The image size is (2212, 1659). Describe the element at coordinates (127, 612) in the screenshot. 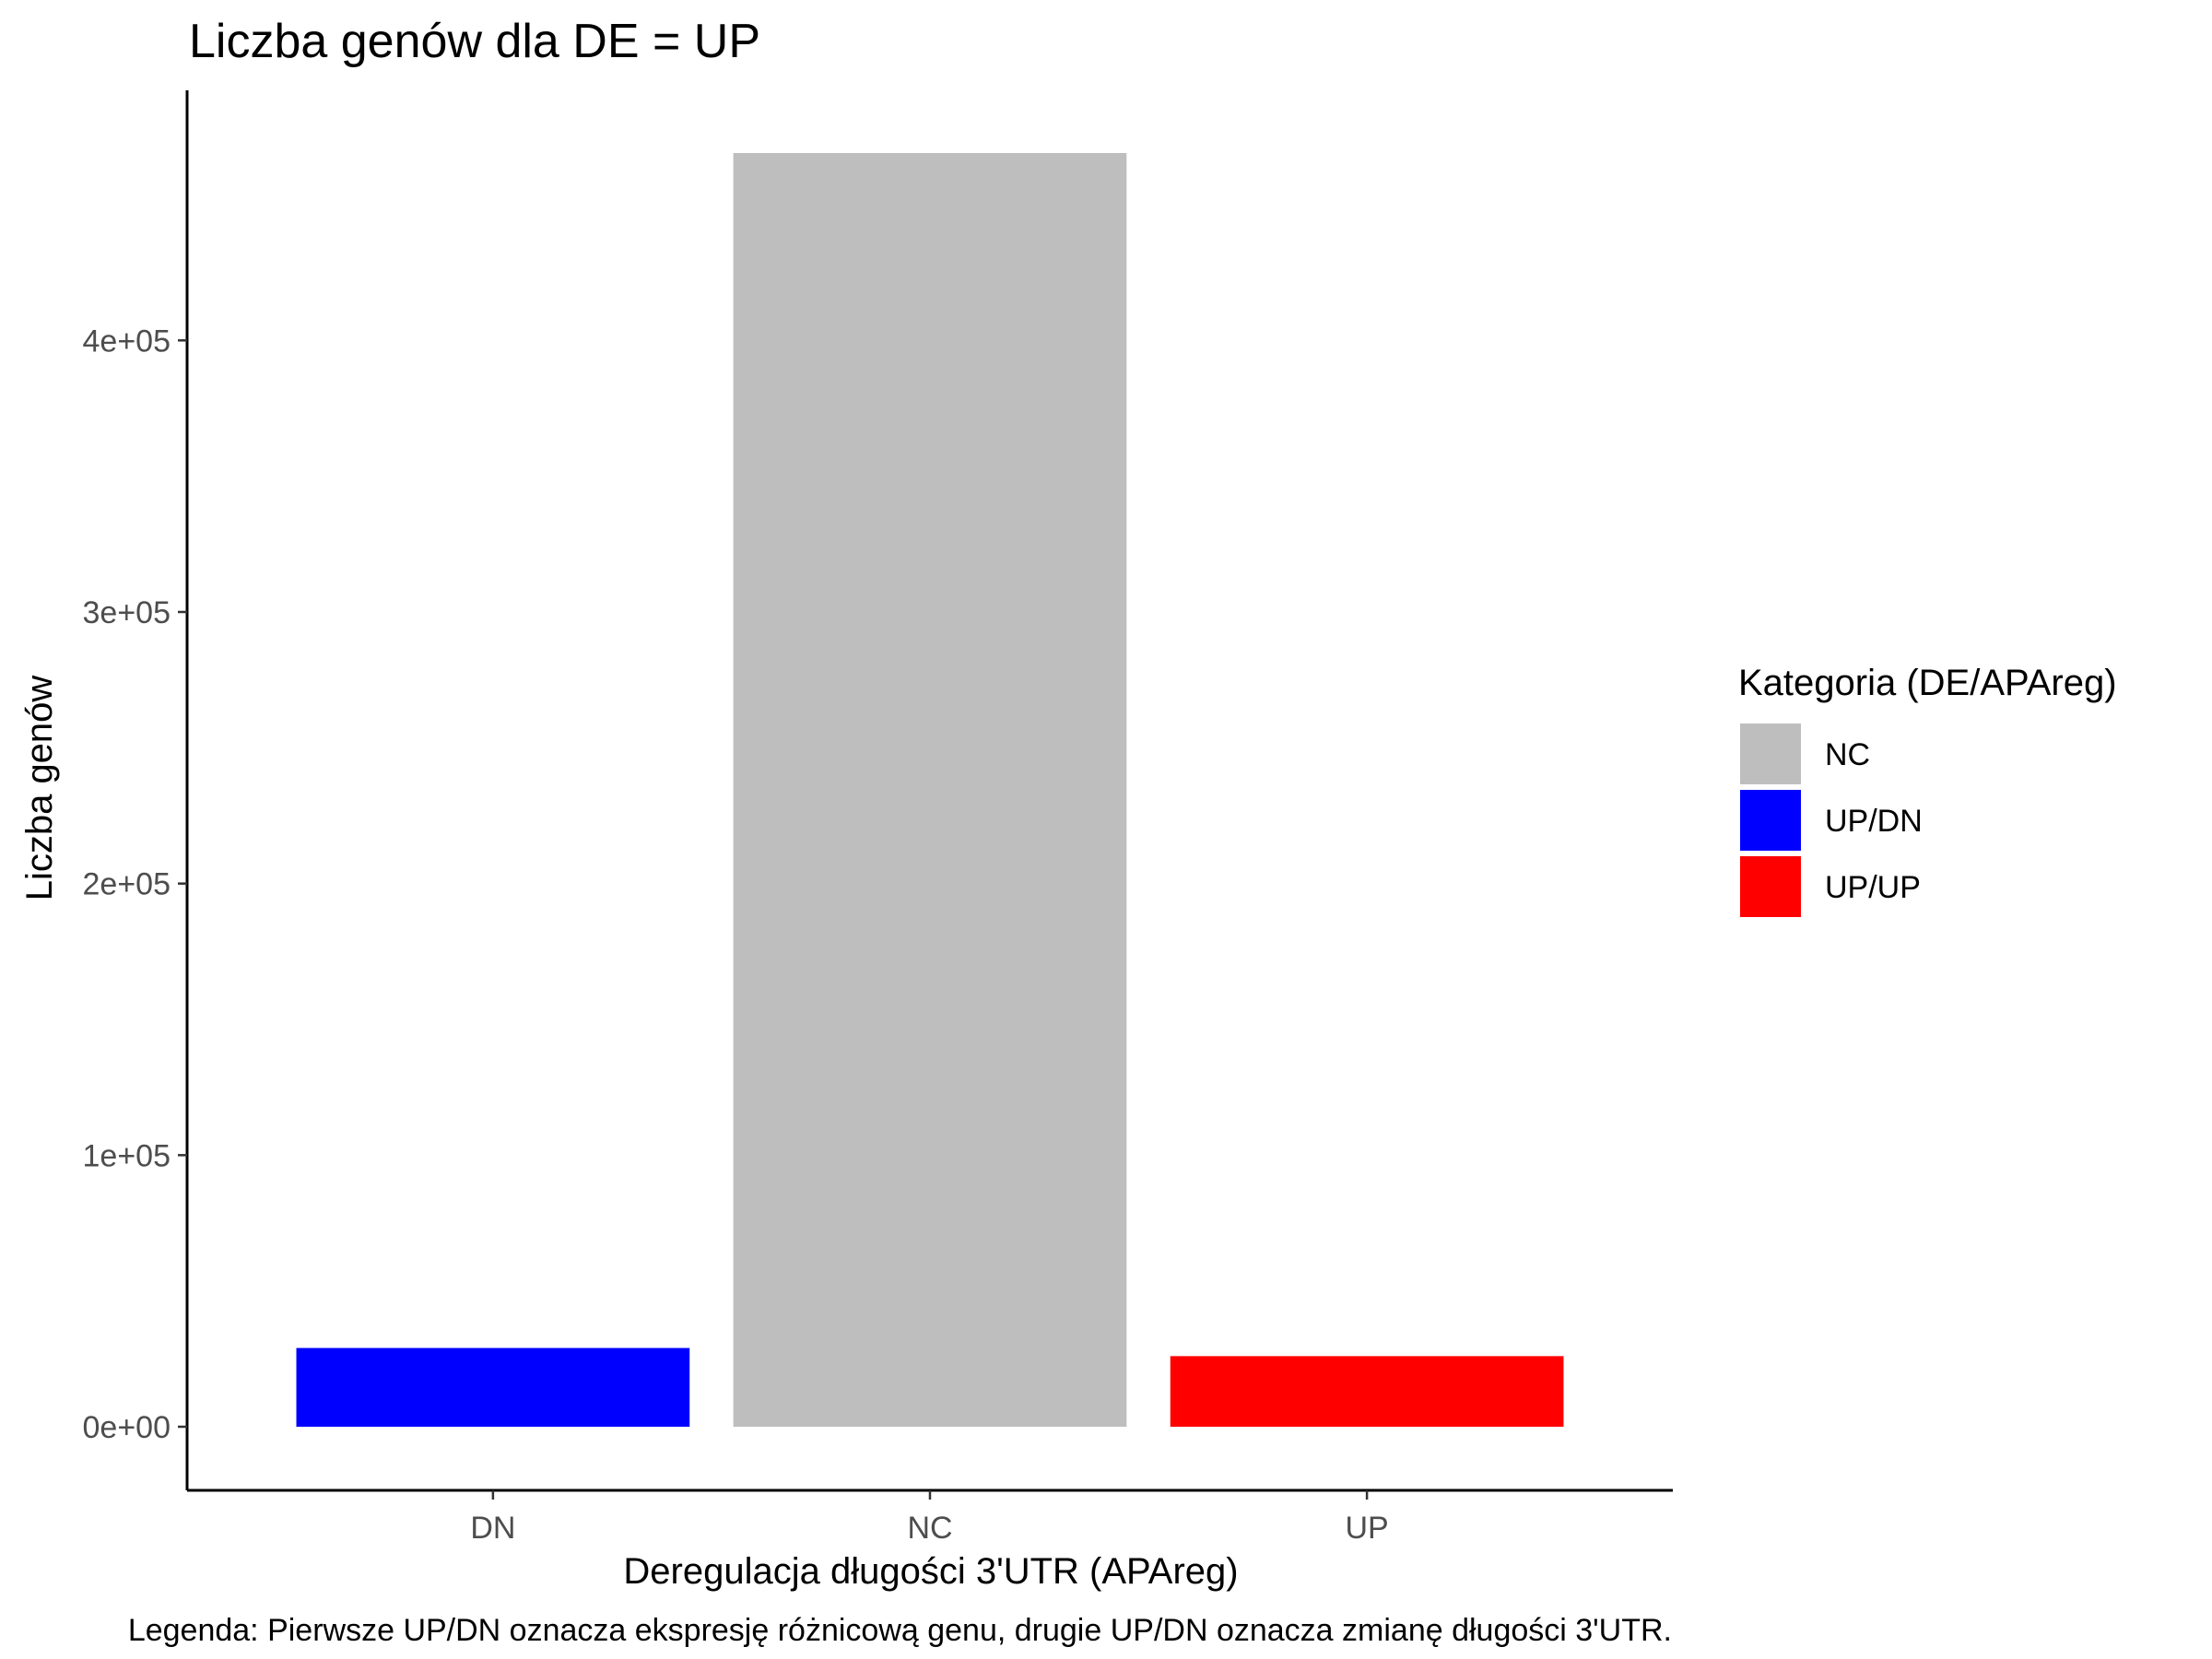

I see `y-tick-label: 3e+05` at that location.